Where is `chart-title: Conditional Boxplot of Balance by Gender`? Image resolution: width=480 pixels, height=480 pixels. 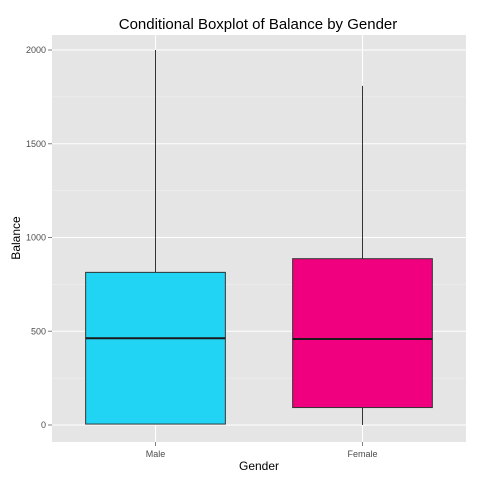
chart-title: Conditional Boxplot of Balance by Gender is located at coordinates (258, 24).